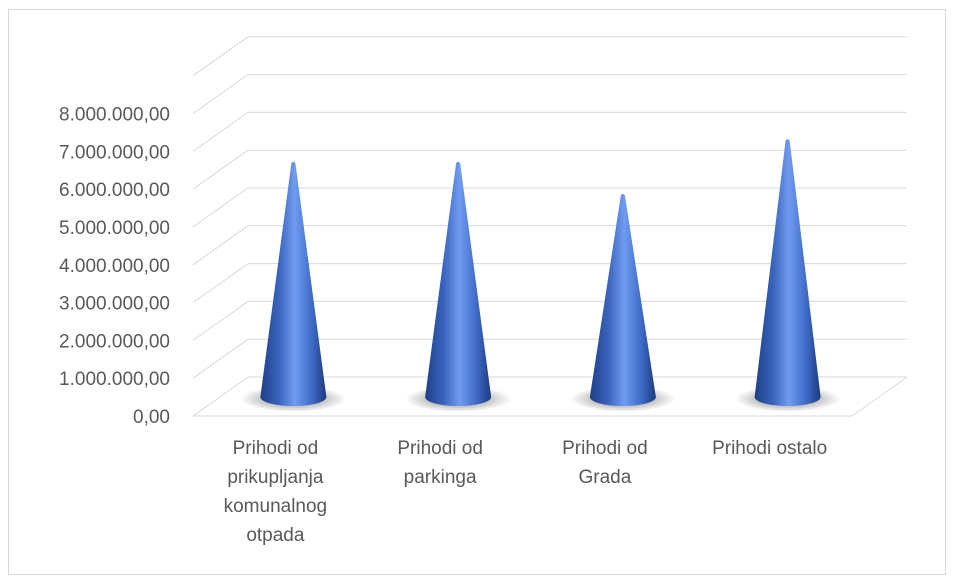 This screenshot has width=956, height=580. Describe the element at coordinates (114, 190) in the screenshot. I see `y-tick-label: 6.000.000,00` at that location.